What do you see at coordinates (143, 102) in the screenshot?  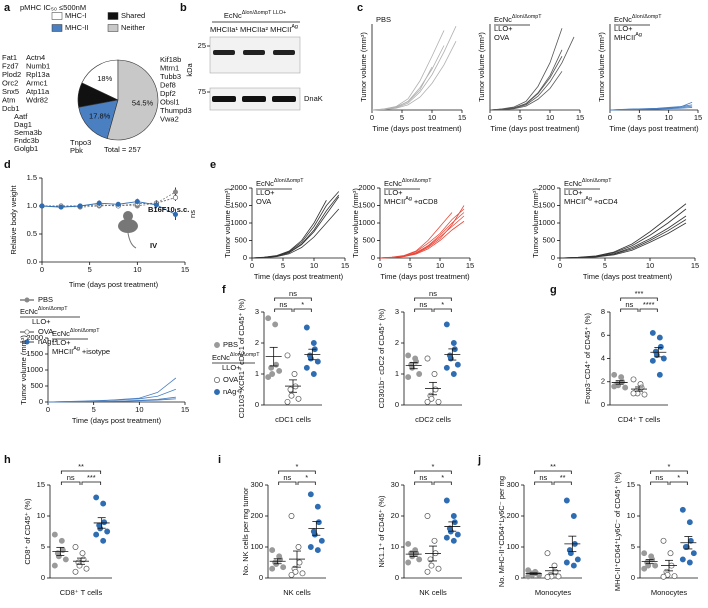 I see `value-label: 54.5%` at bounding box center [143, 102].